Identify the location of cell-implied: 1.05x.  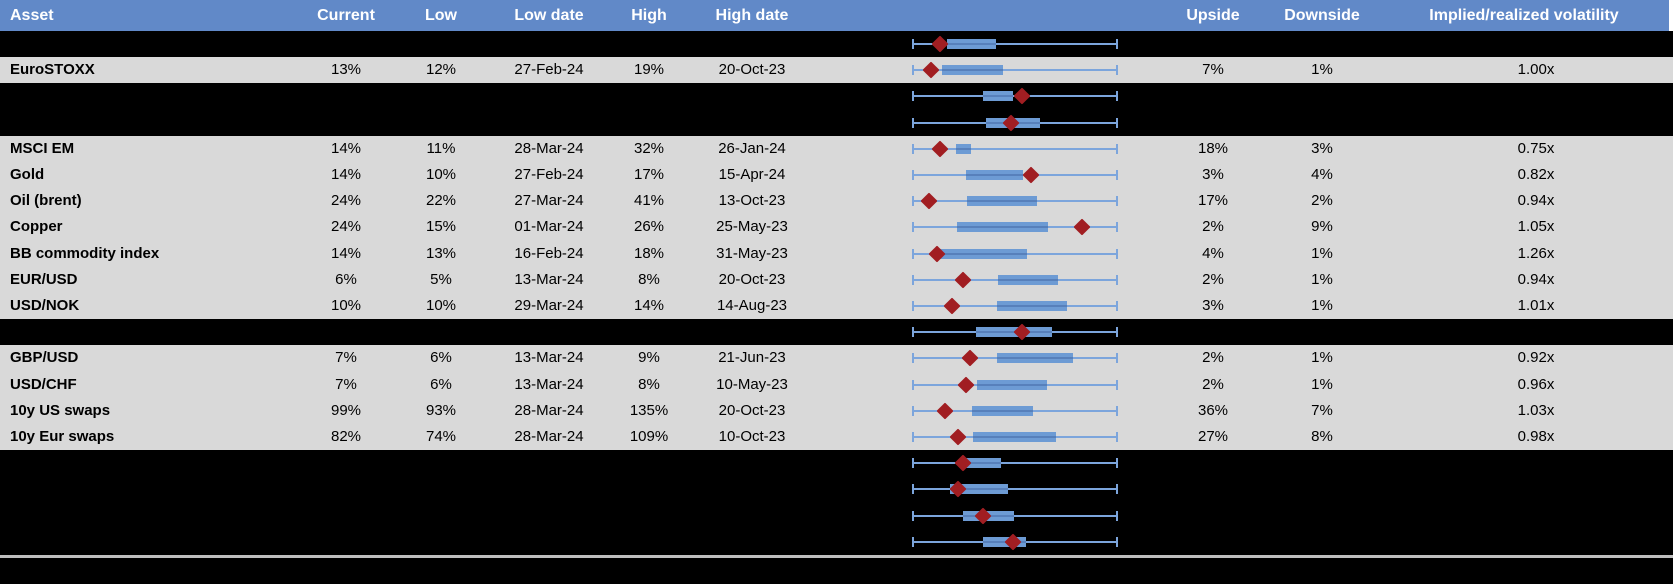
(1536, 227).